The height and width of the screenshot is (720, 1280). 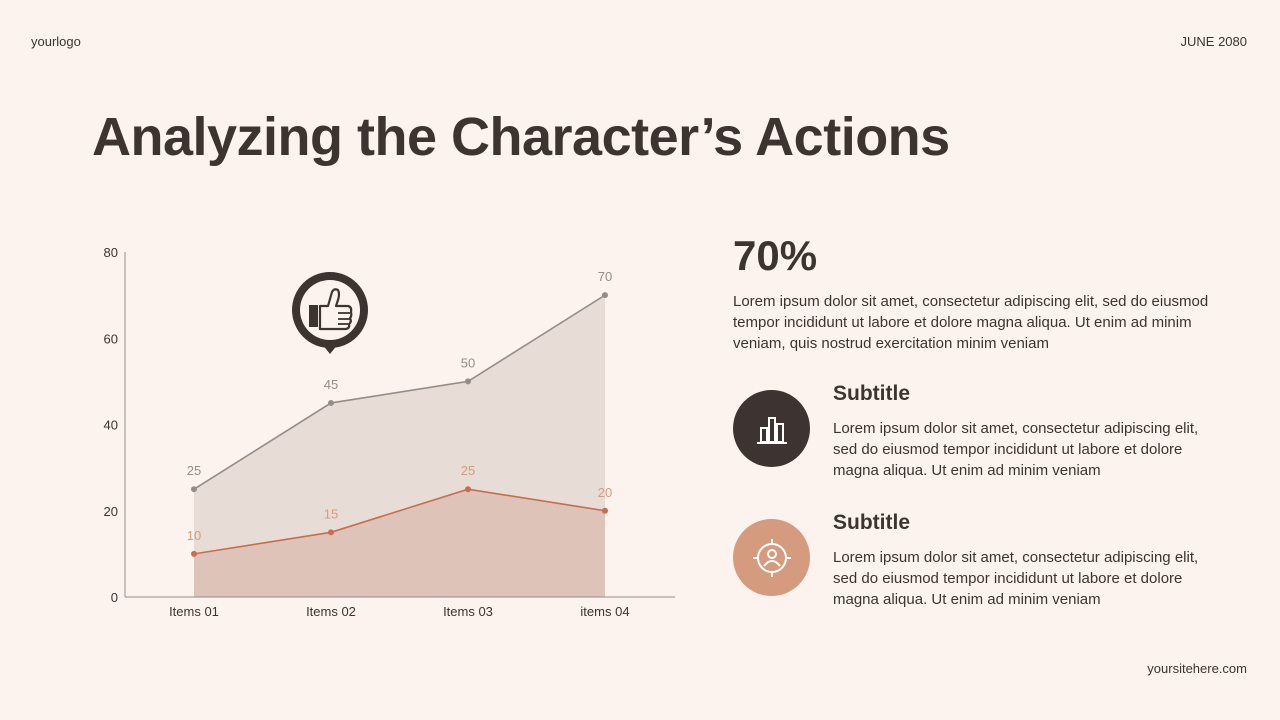 What do you see at coordinates (114, 597) in the screenshot?
I see `y-tick-label: 0` at bounding box center [114, 597].